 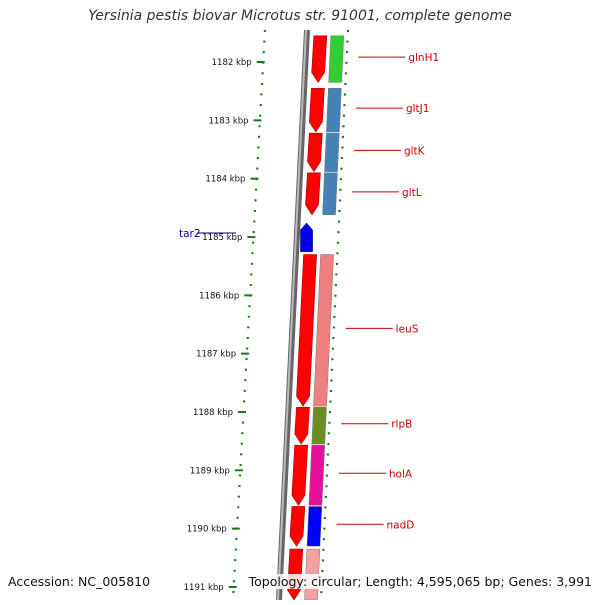 I want to click on gene-label-tar2: tar2, so click(x=190, y=234).